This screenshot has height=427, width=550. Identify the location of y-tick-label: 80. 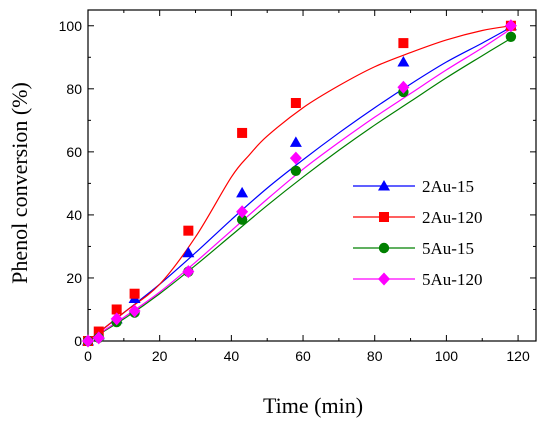
(74, 89).